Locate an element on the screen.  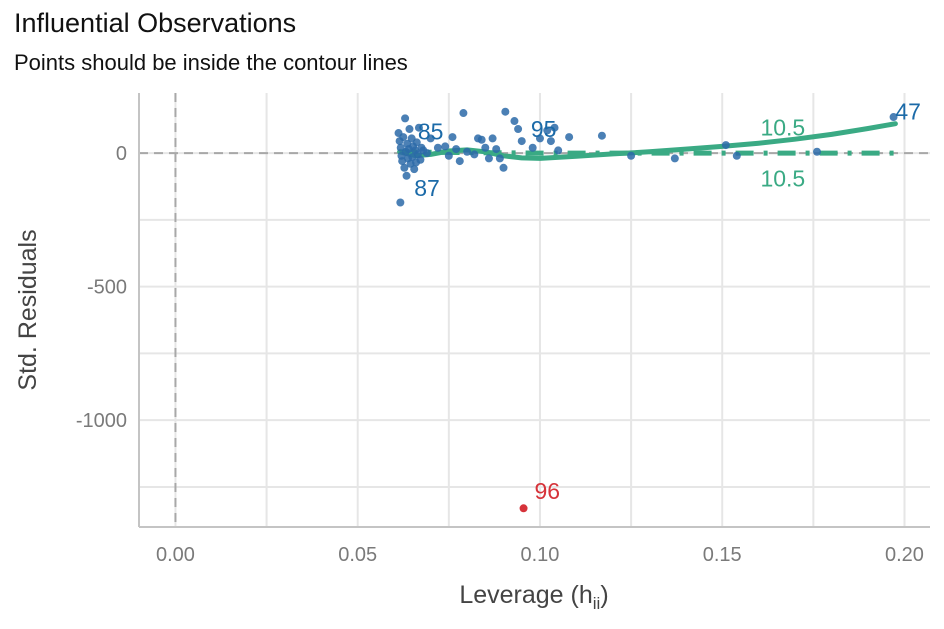
y-tick-label: 0 is located at coordinates (121, 154).